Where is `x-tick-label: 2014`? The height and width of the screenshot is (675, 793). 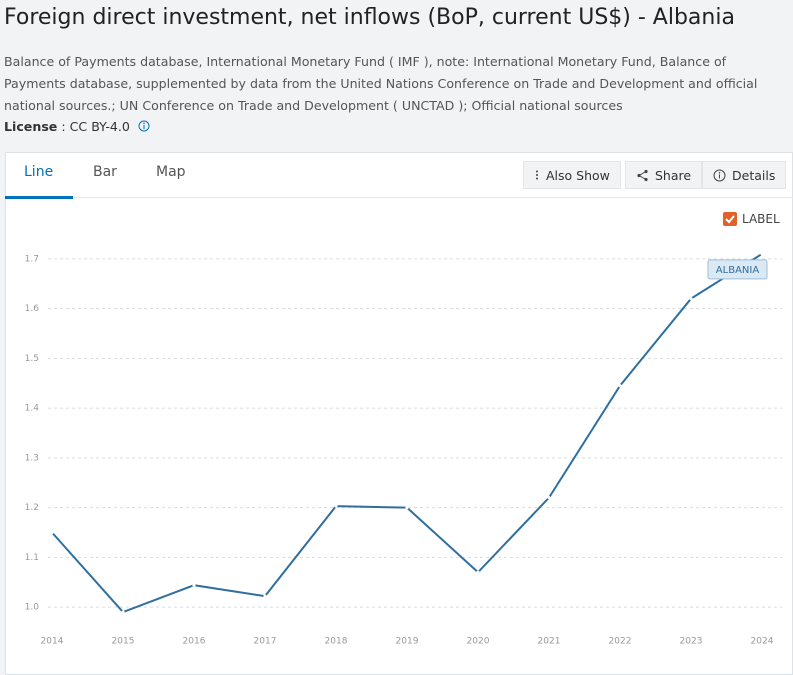
x-tick-label: 2014 is located at coordinates (52, 642).